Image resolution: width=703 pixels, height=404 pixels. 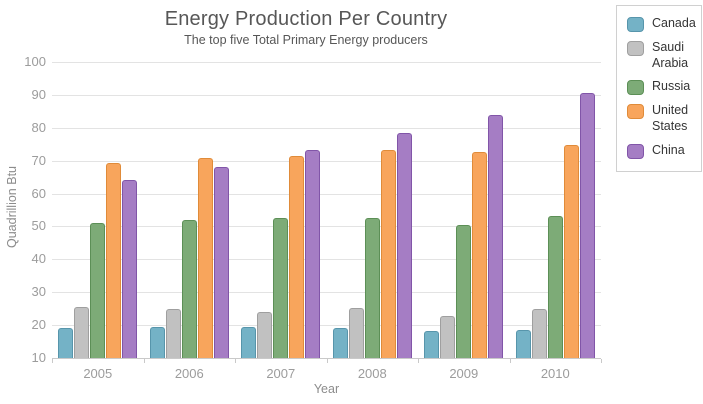 What do you see at coordinates (340, 342) in the screenshot?
I see `bar-canada-2008` at bounding box center [340, 342].